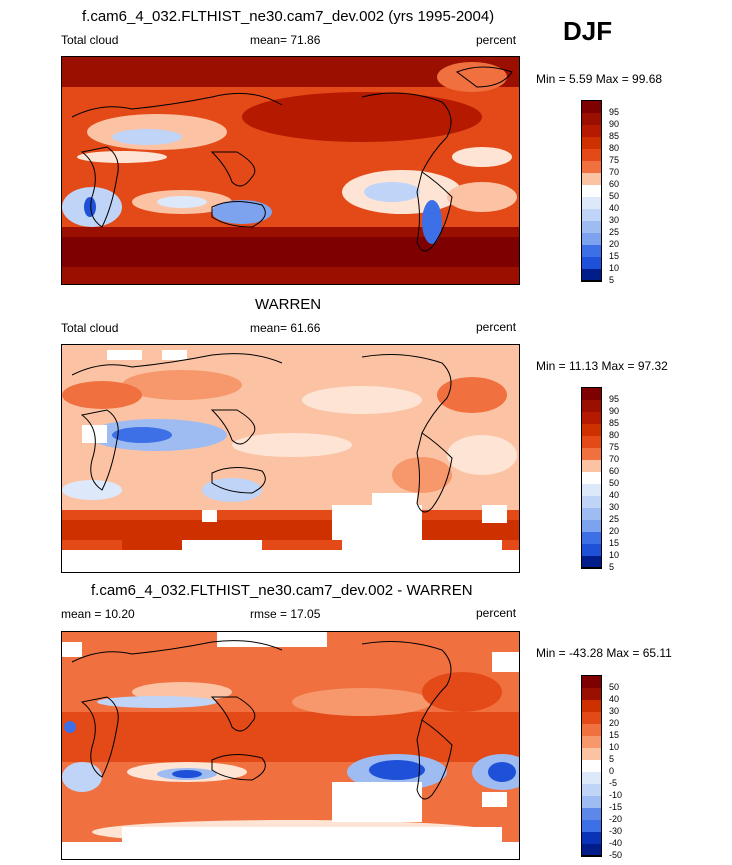 The height and width of the screenshot is (865, 732). Describe the element at coordinates (496, 327) in the screenshot. I see `panel-2-units-label: percent` at that location.